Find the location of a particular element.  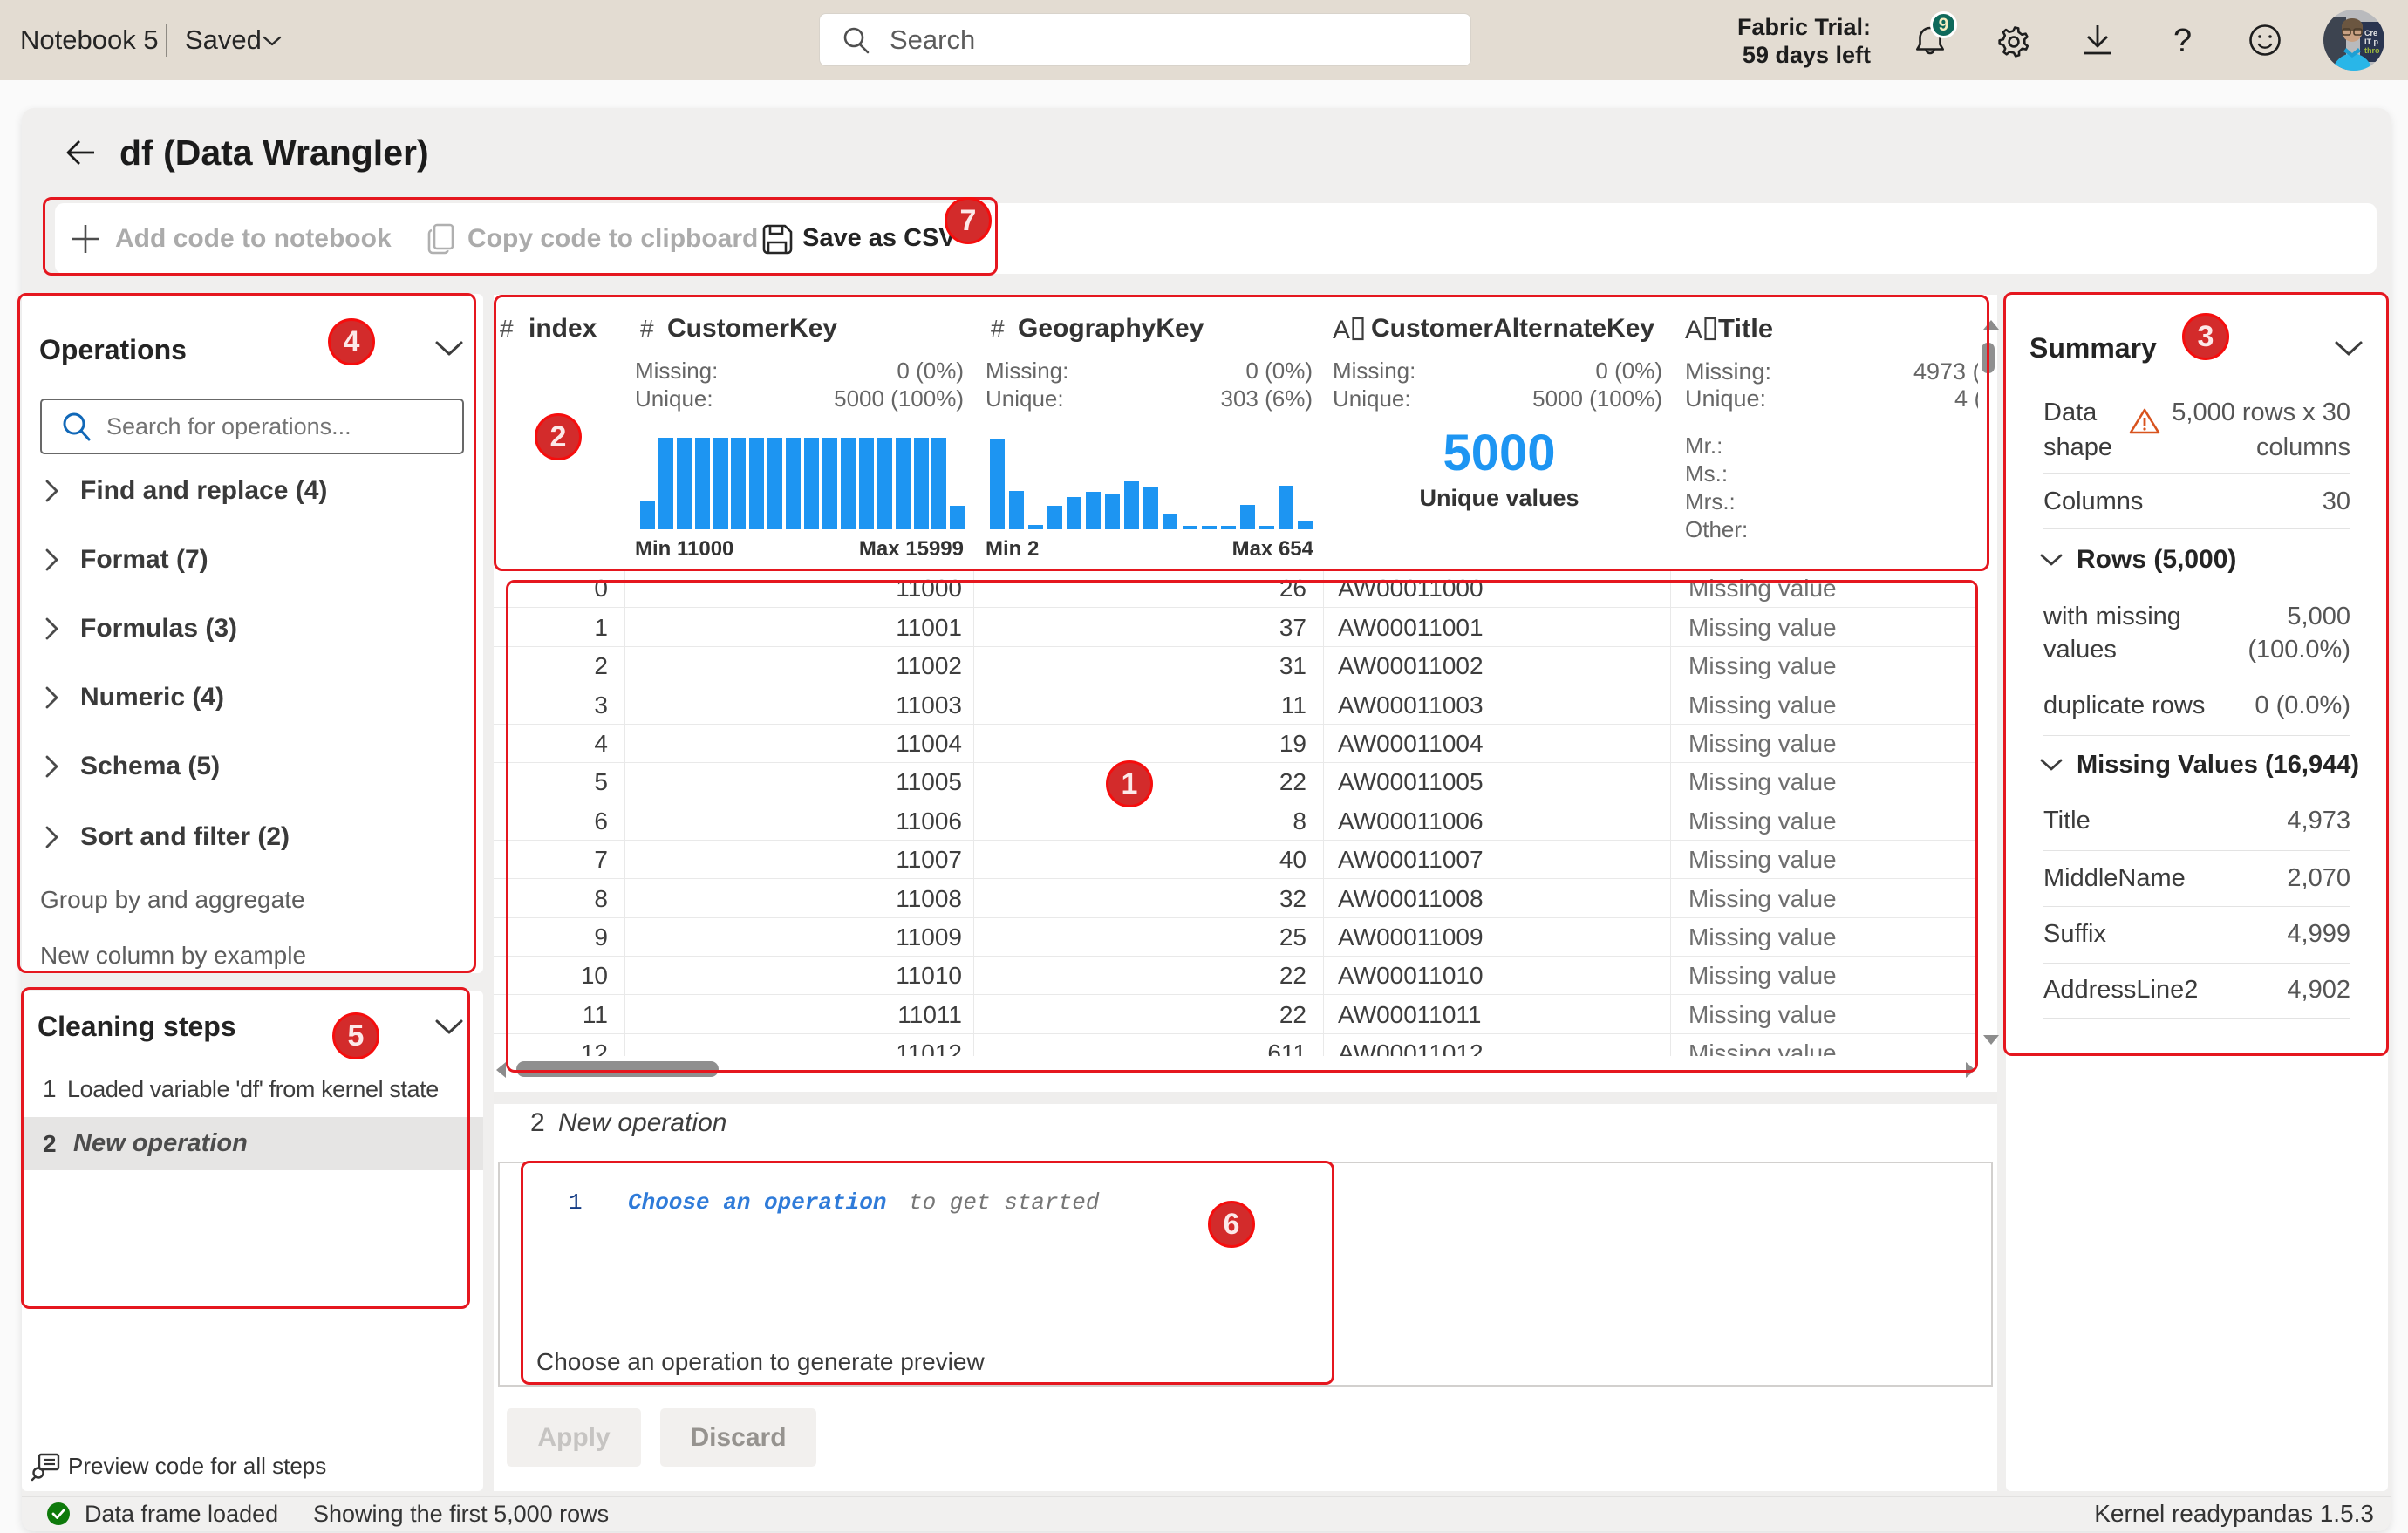

svg-text: thro is located at coordinates (2372, 50).